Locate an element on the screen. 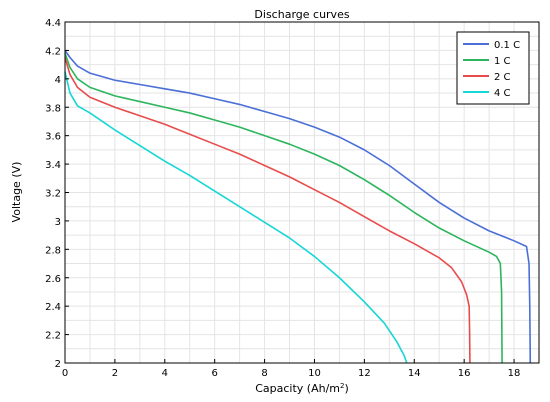  x-tick-label: 0 is located at coordinates (65, 373).